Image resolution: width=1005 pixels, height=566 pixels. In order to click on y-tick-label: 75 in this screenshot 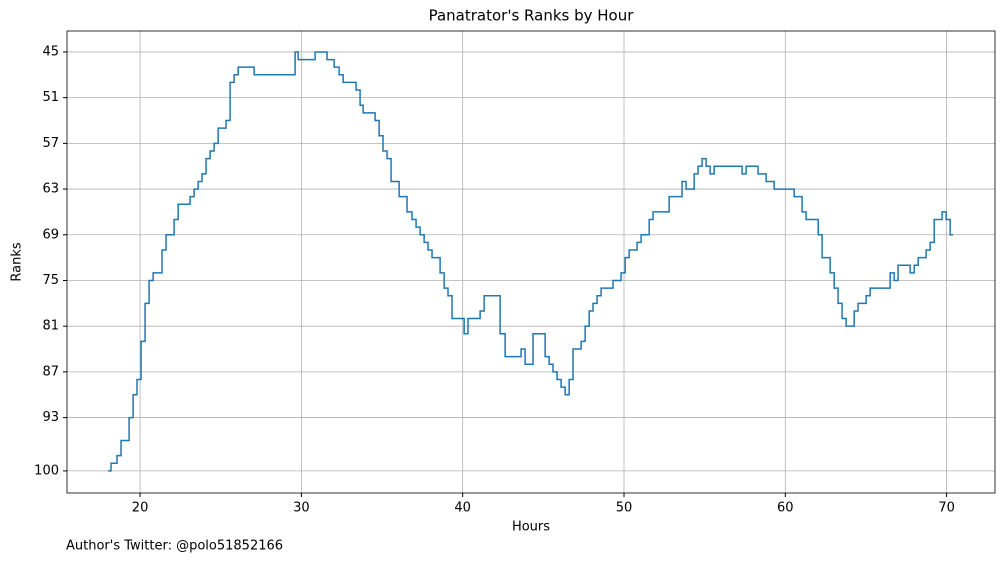, I will do `click(50, 280)`.